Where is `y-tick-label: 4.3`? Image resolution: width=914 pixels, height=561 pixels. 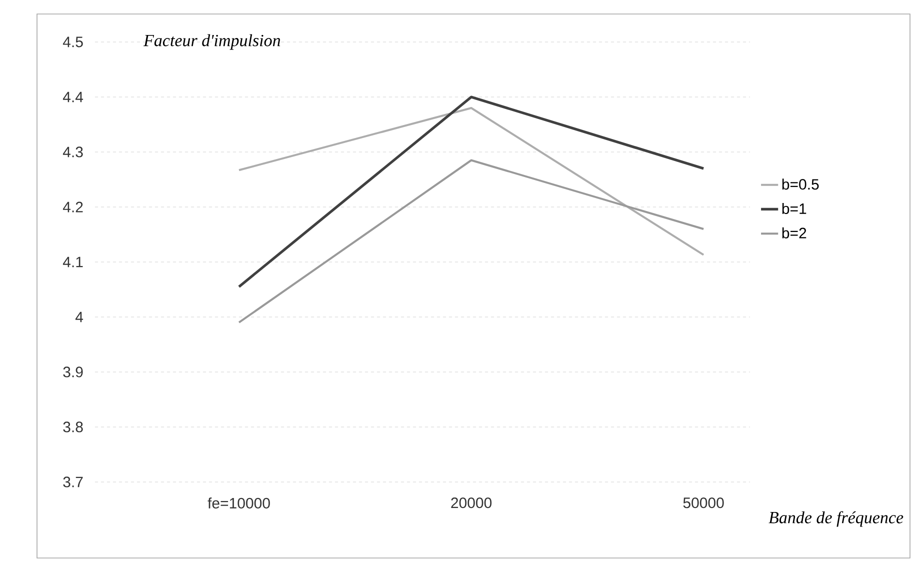 y-tick-label: 4.3 is located at coordinates (72, 152).